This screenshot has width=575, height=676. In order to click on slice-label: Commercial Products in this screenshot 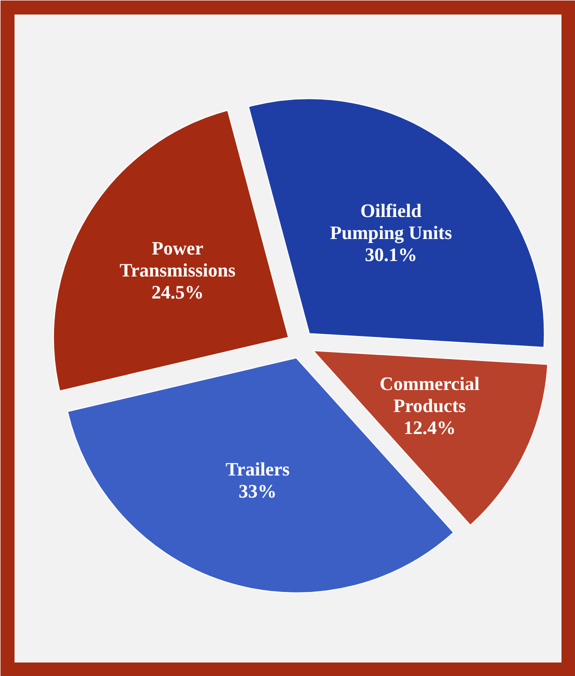, I will do `click(430, 396)`.